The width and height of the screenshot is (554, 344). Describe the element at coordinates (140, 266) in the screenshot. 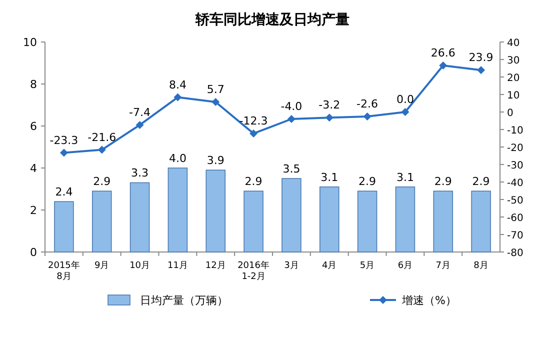

I see `x-tick-label: 10月` at that location.